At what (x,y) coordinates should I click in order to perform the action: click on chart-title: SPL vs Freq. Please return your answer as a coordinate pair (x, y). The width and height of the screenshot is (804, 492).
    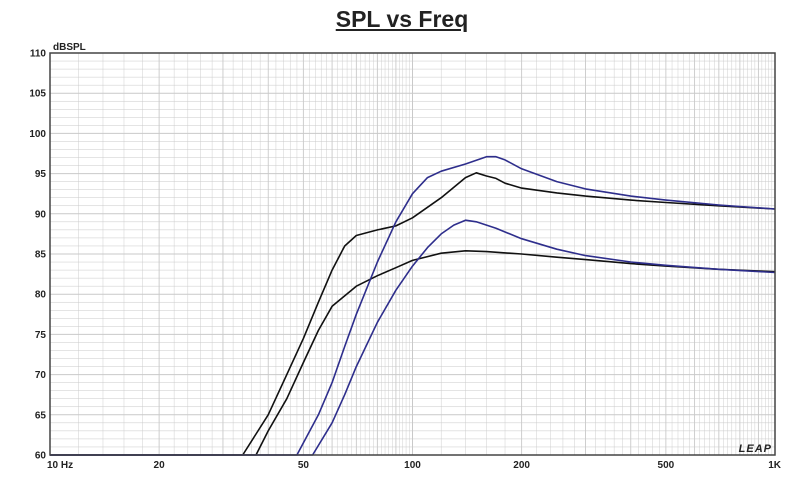
    Looking at the image, I should click on (402, 19).